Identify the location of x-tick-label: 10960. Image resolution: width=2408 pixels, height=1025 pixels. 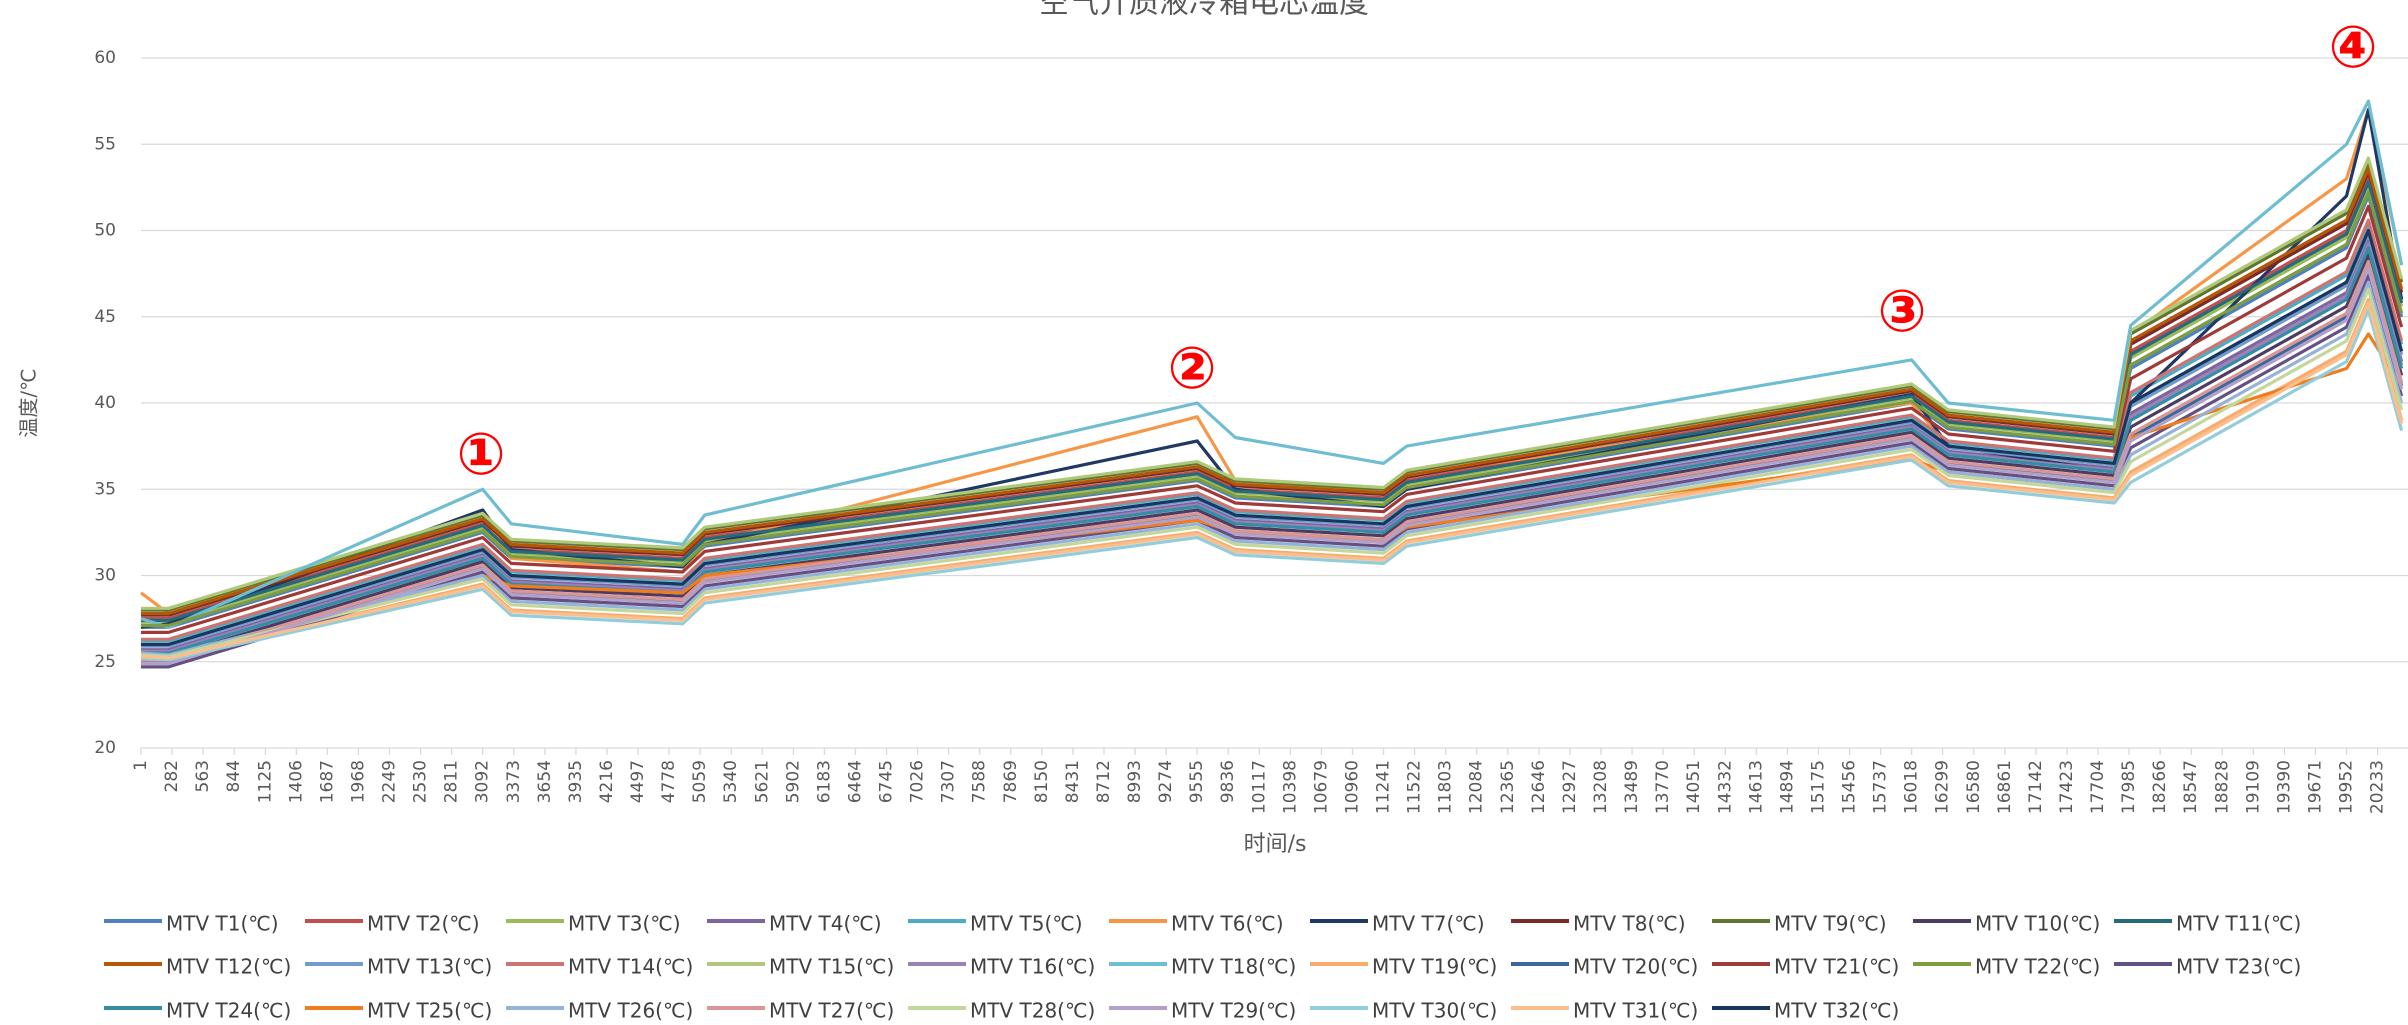
(1352, 787).